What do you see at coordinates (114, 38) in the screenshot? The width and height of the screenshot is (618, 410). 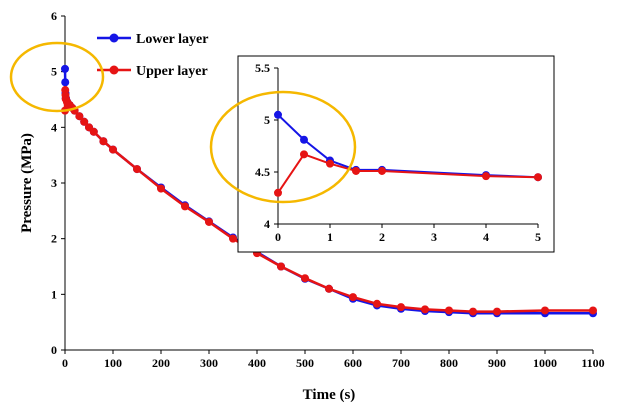 I see `legend-marker-lower` at bounding box center [114, 38].